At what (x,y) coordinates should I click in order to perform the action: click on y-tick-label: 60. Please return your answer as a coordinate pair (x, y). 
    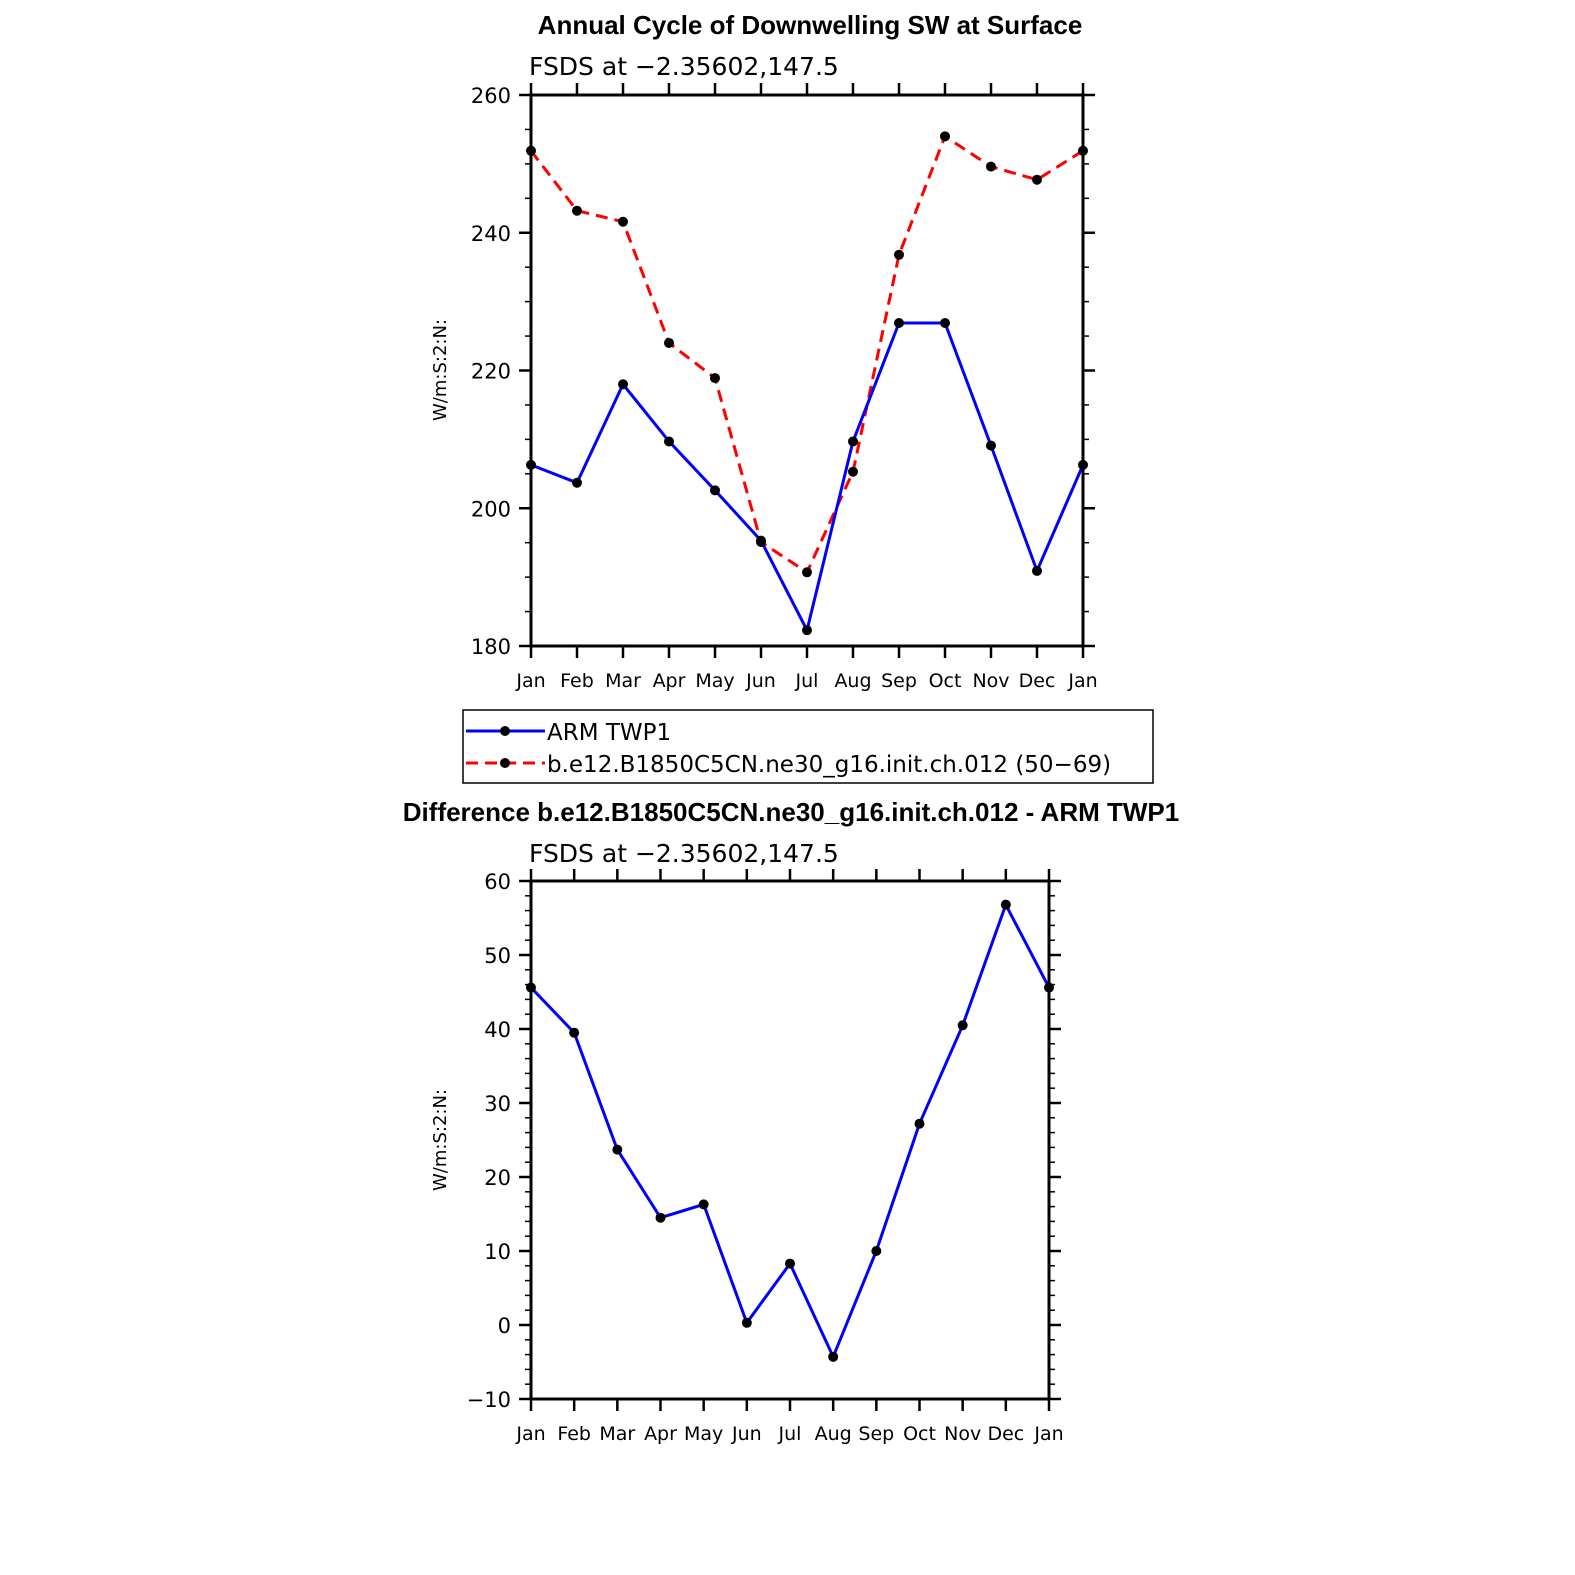
    Looking at the image, I should click on (497, 882).